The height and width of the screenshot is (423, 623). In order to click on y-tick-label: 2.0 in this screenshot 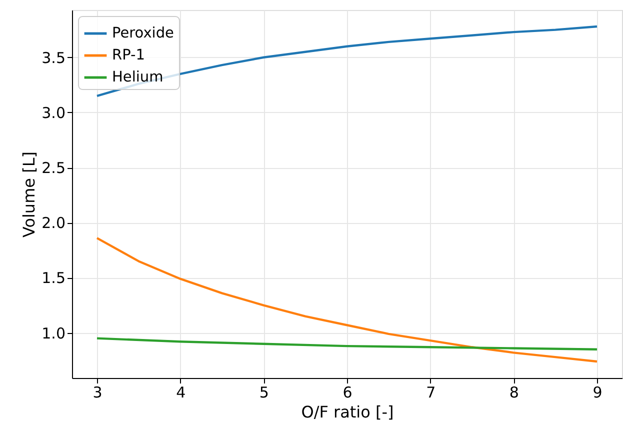, I will do `click(54, 223)`.